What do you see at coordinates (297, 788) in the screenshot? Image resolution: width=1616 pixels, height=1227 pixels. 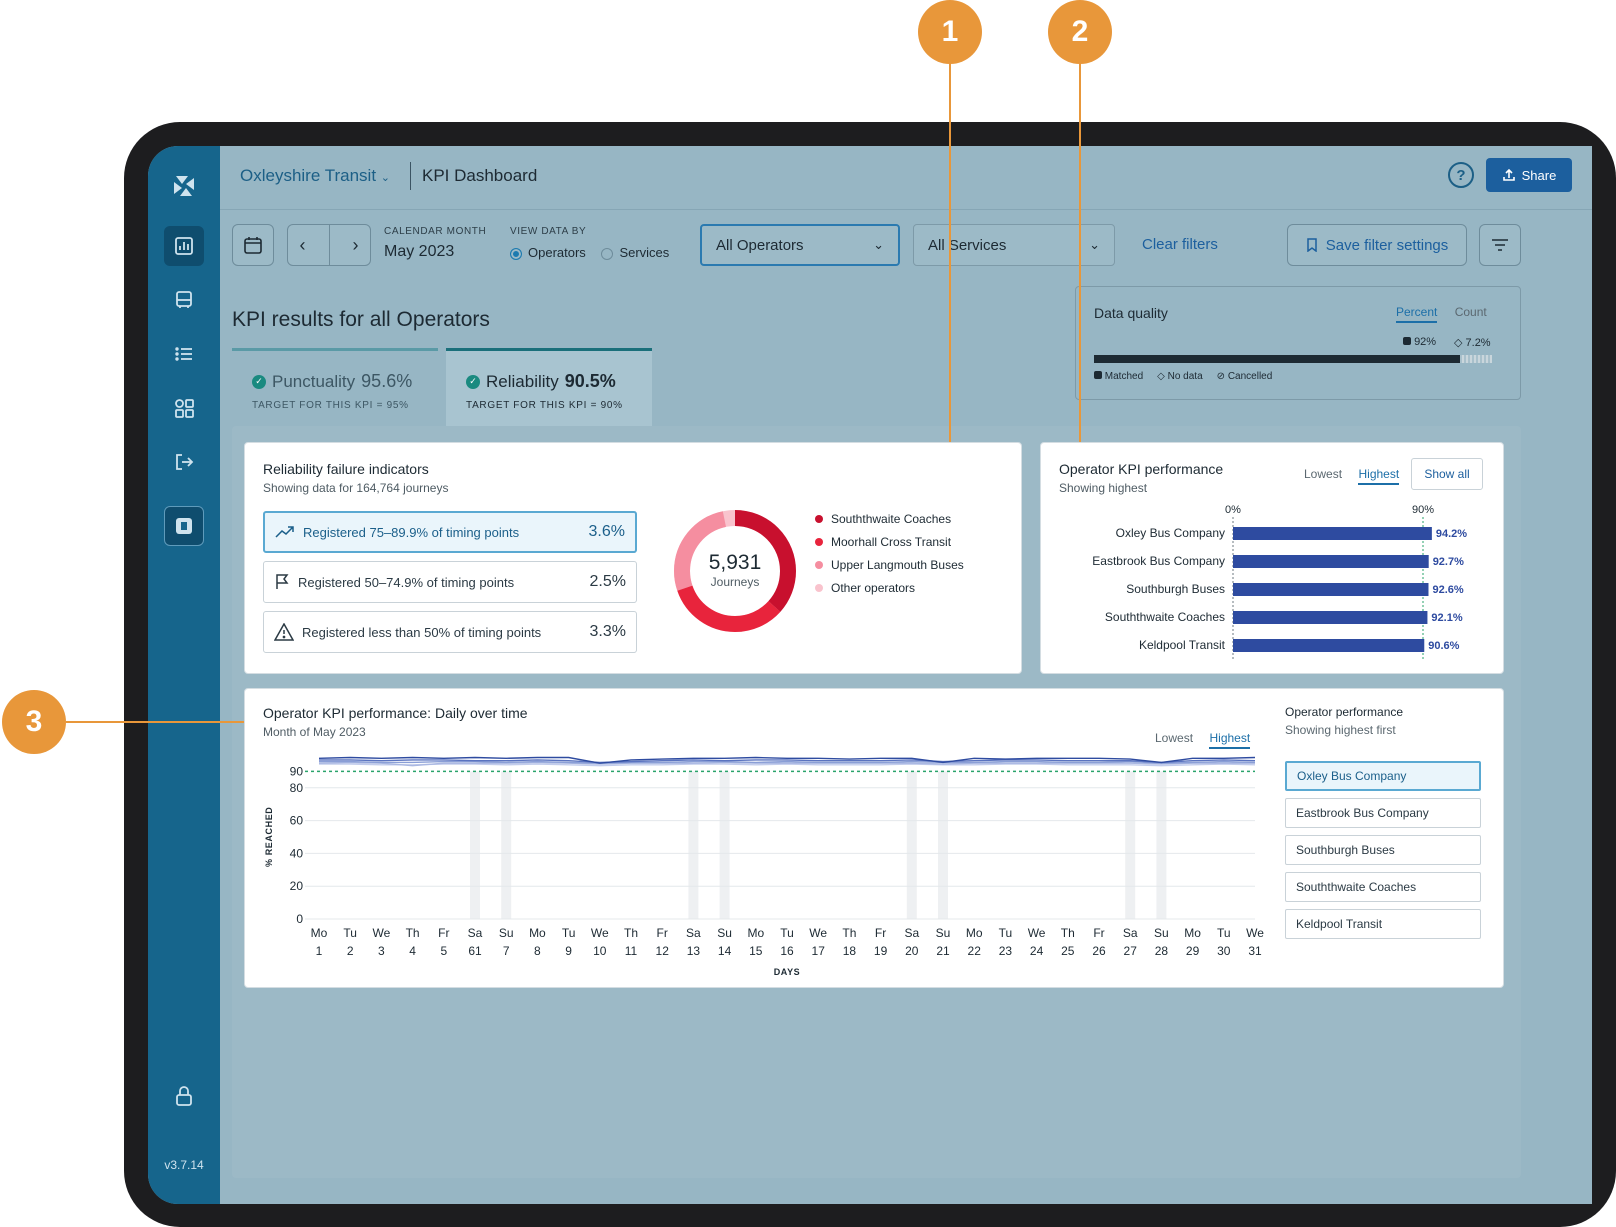 I see `y-tick-label: 80` at bounding box center [297, 788].